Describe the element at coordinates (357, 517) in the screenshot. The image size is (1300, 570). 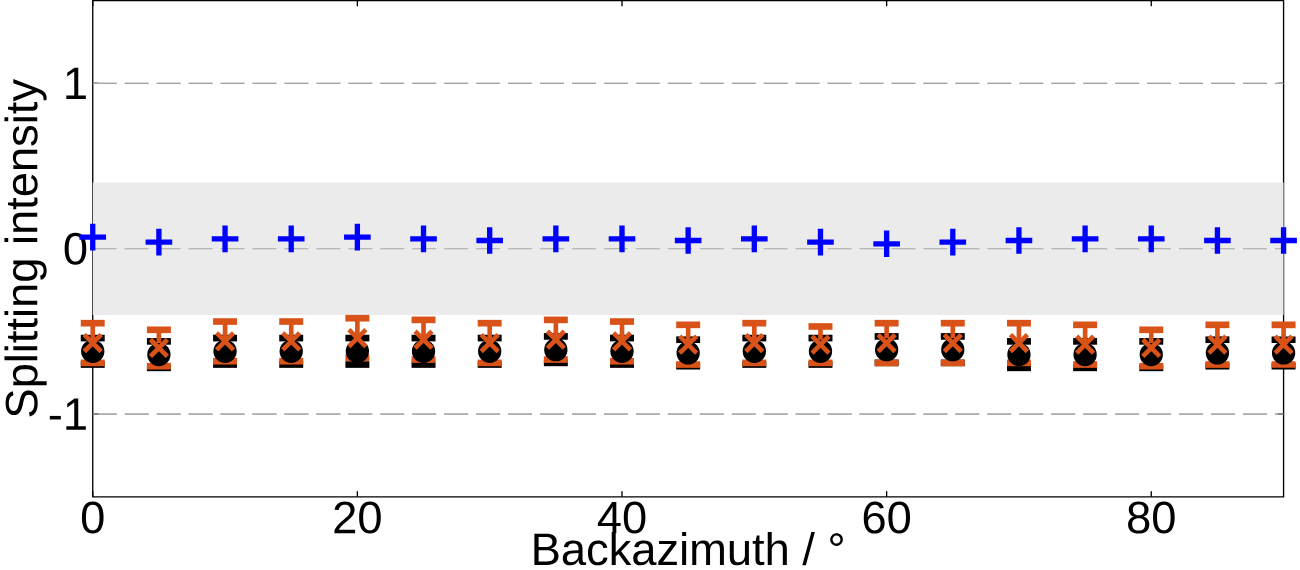
I see `x-tick-label: 20` at that location.